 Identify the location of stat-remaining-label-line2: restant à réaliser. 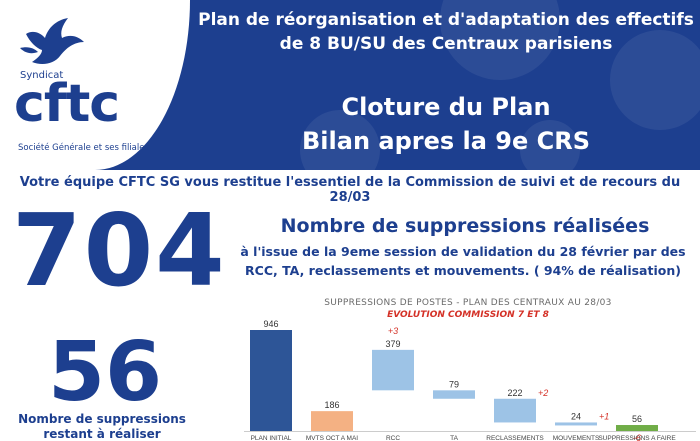
(102, 434).